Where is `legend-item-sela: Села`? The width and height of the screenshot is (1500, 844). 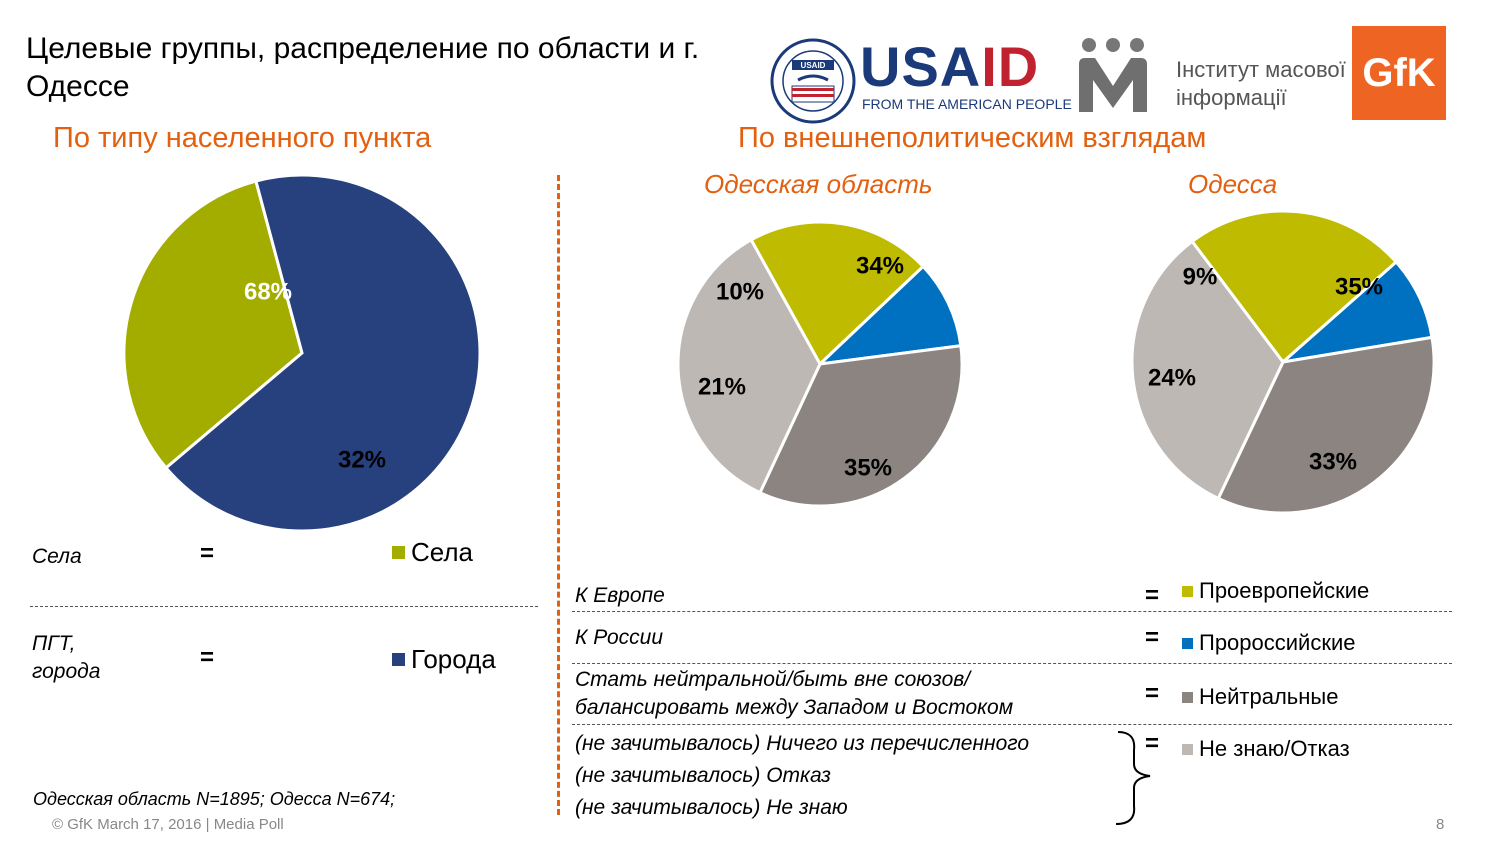
legend-item-sela: Села is located at coordinates (432, 552).